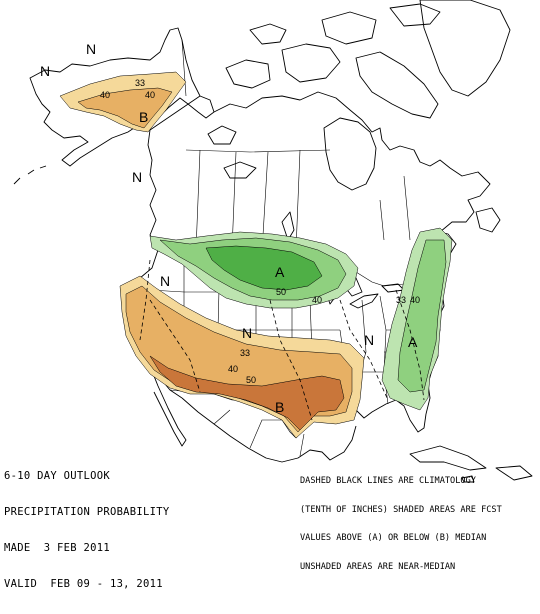  What do you see at coordinates (448, 458) in the screenshot?
I see `cuba` at bounding box center [448, 458].